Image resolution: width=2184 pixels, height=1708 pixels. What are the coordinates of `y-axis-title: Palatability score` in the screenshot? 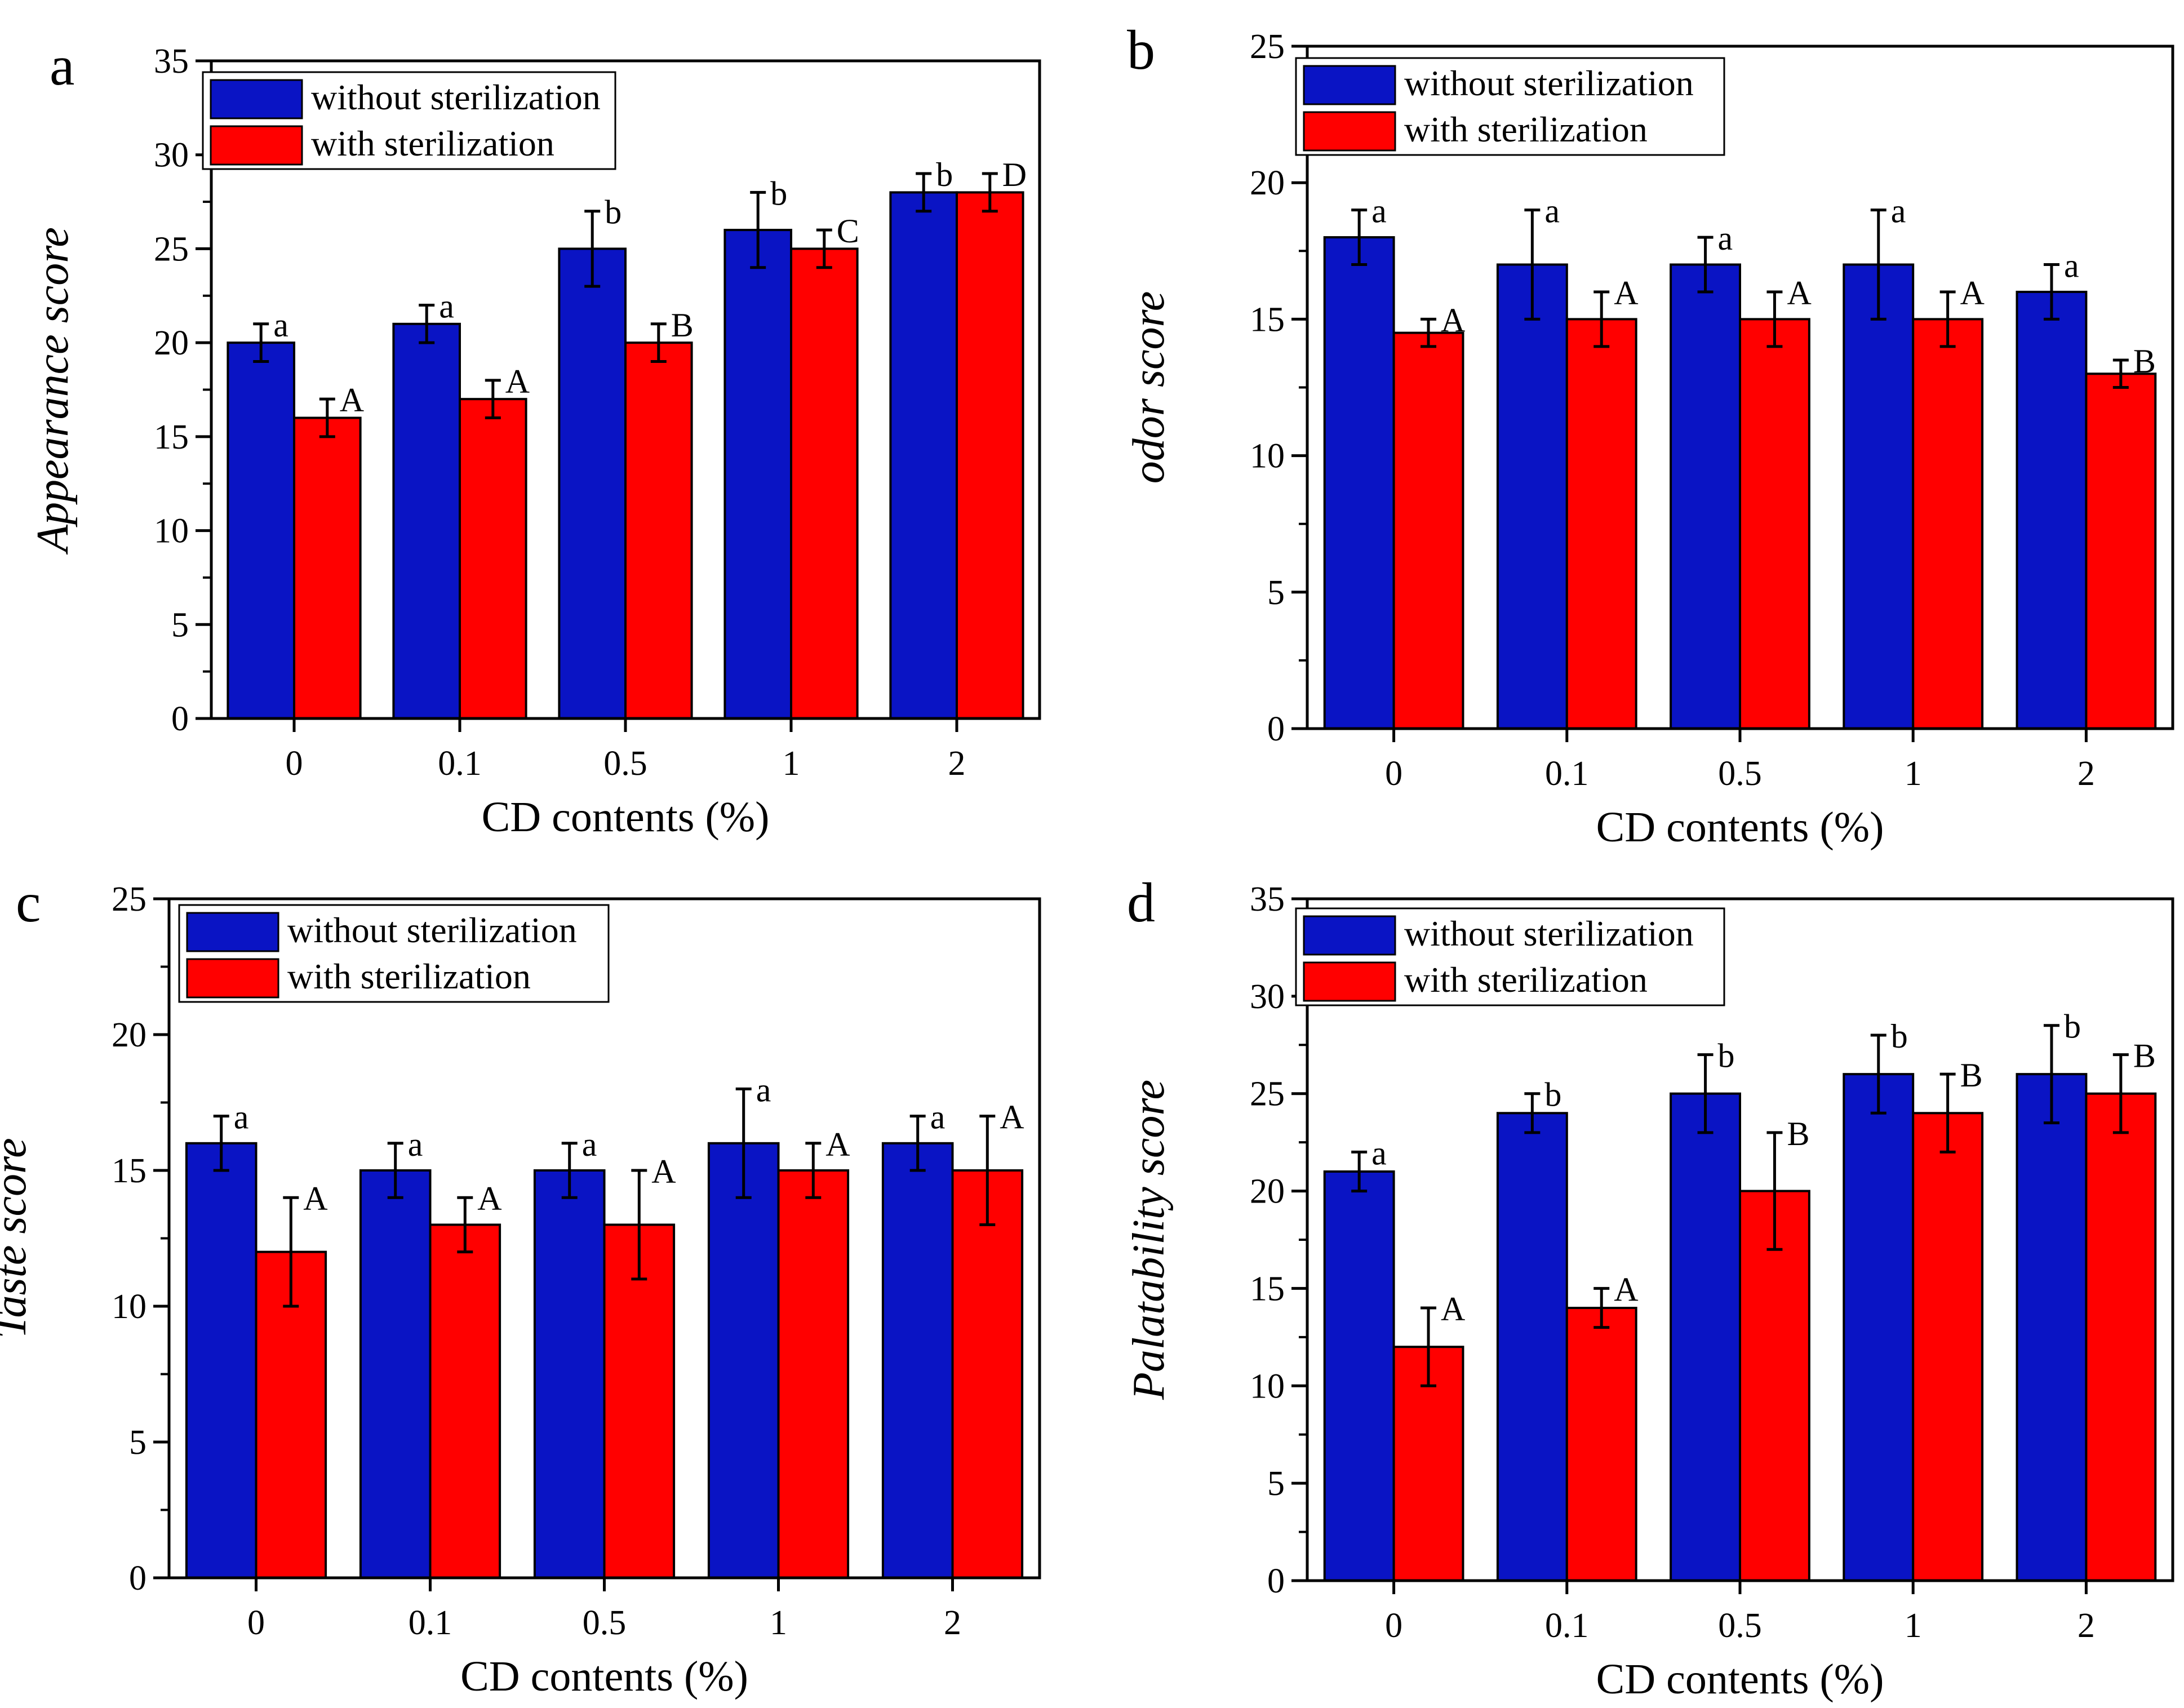 It's located at (1149, 1240).